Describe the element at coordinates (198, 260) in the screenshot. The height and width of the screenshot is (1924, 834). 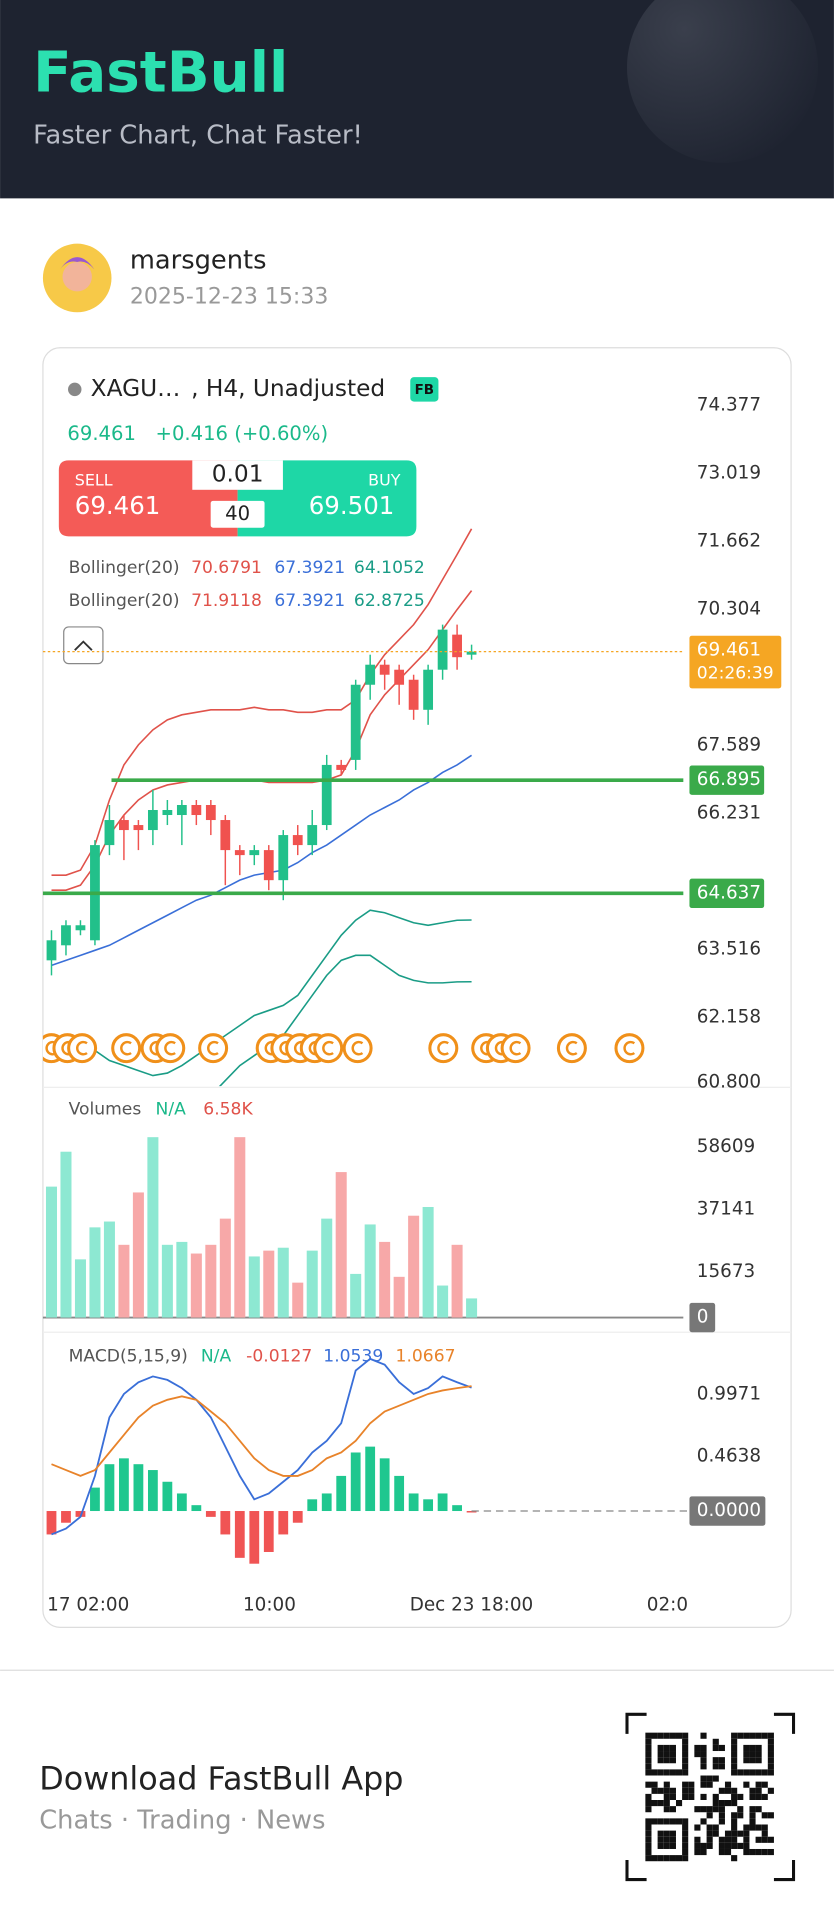
I see `username: marsgents` at that location.